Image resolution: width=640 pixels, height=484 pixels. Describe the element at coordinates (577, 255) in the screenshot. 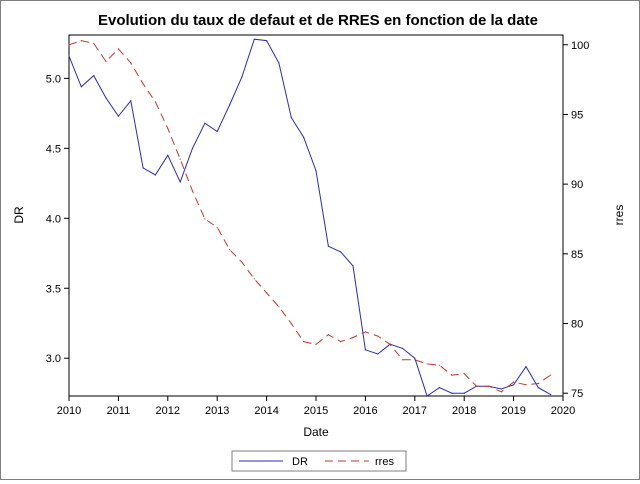

I see `y-right-tick-label: 85` at that location.